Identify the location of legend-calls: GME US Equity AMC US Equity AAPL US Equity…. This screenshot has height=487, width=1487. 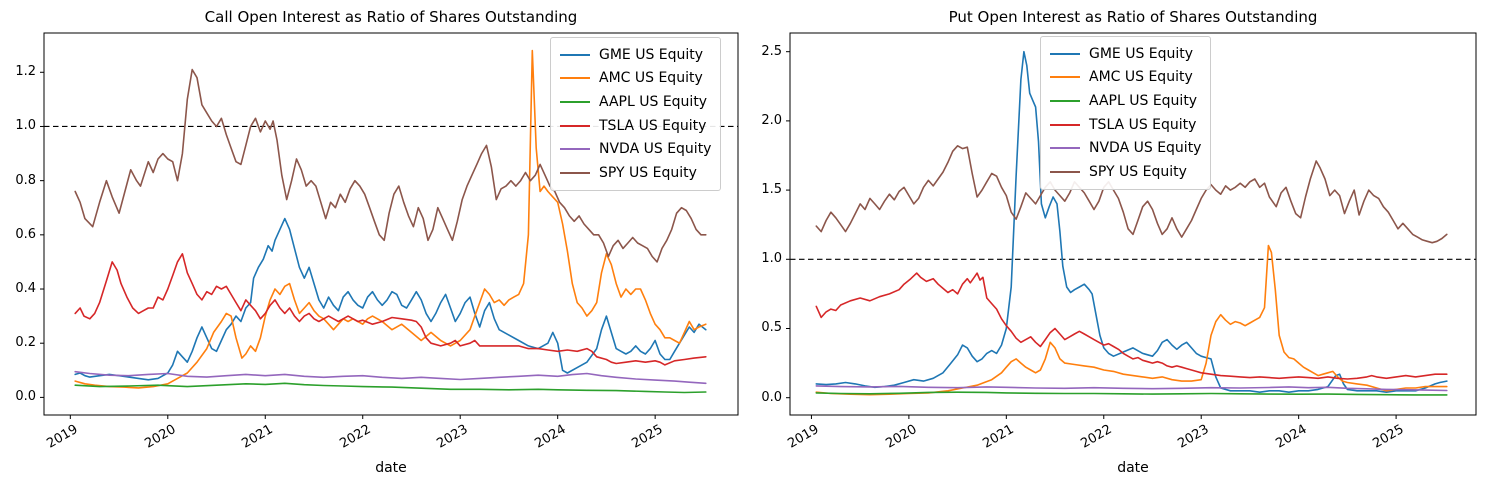
(636, 114).